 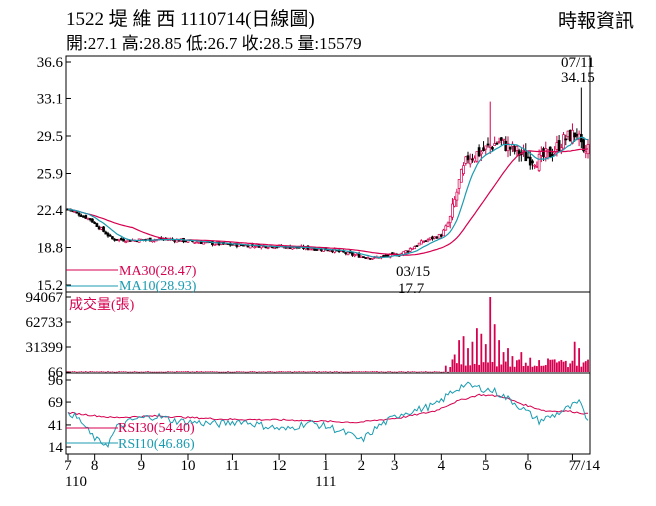 I want to click on rsi-lines, so click(x=328, y=415).